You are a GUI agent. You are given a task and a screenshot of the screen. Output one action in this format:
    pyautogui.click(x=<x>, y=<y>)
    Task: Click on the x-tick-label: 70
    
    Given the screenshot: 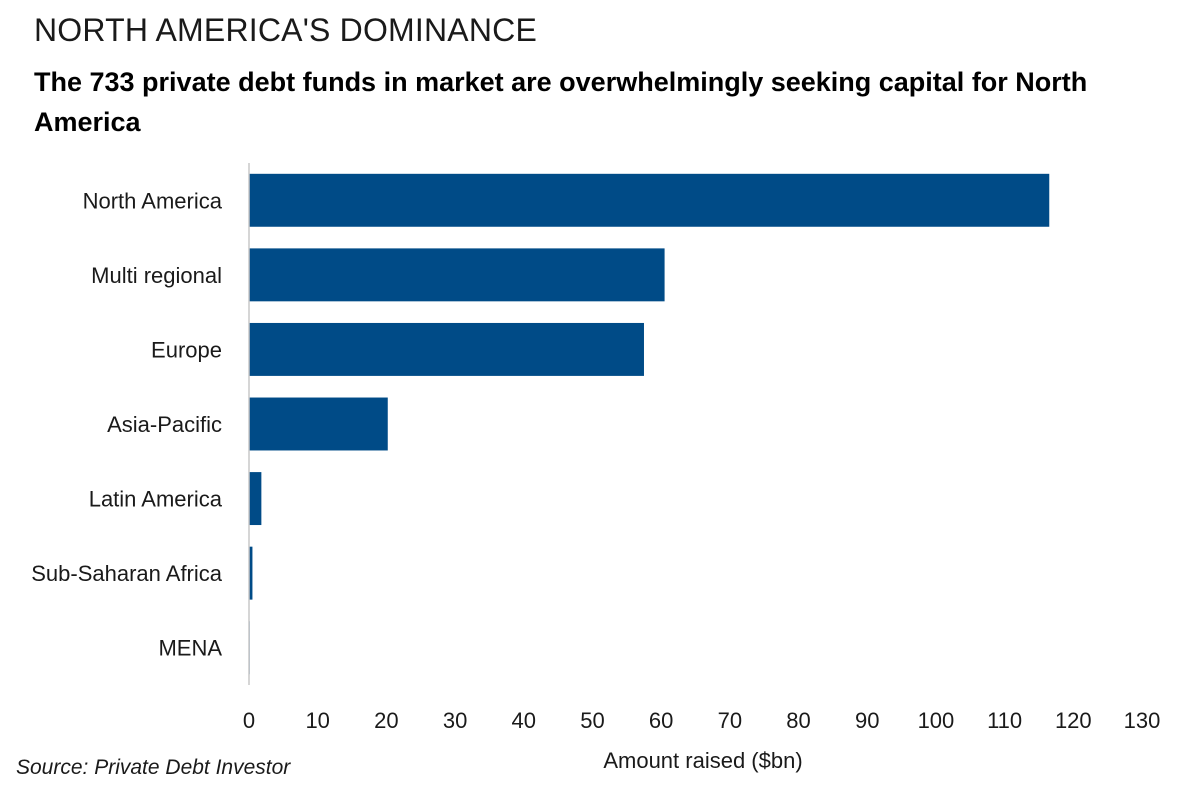 What is the action you would take?
    pyautogui.click(x=730, y=720)
    